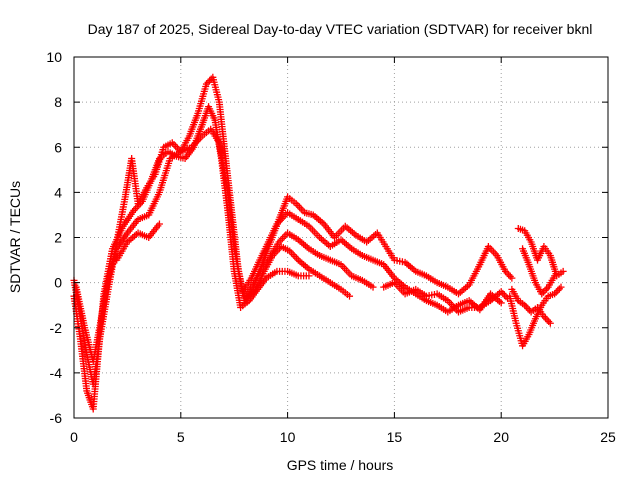 The width and height of the screenshot is (640, 480). I want to click on y-tick-label: -6, so click(56, 418).